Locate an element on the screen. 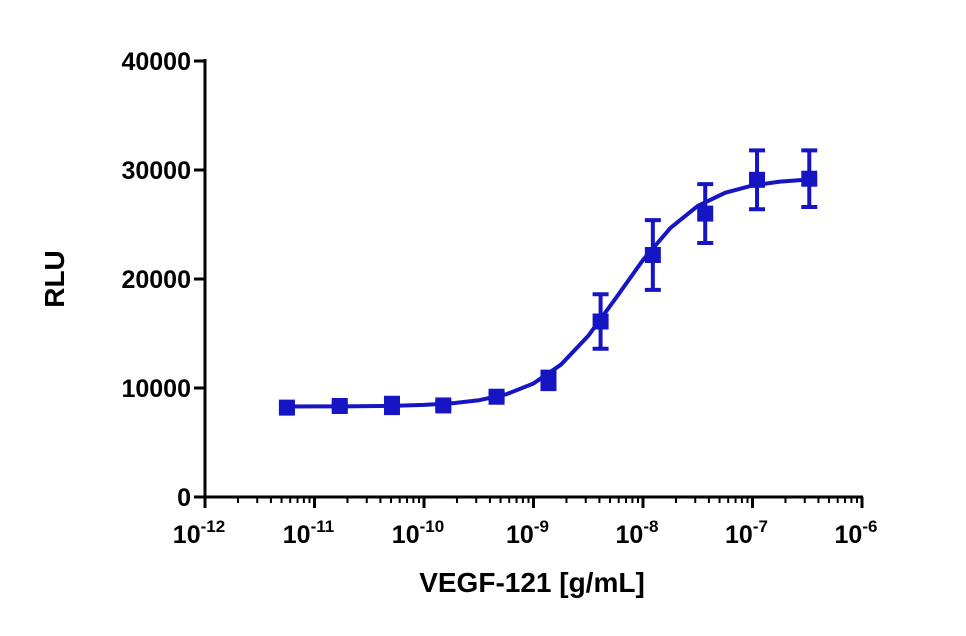  x-tick-label: 10⁻⁸ is located at coordinates (637, 533).